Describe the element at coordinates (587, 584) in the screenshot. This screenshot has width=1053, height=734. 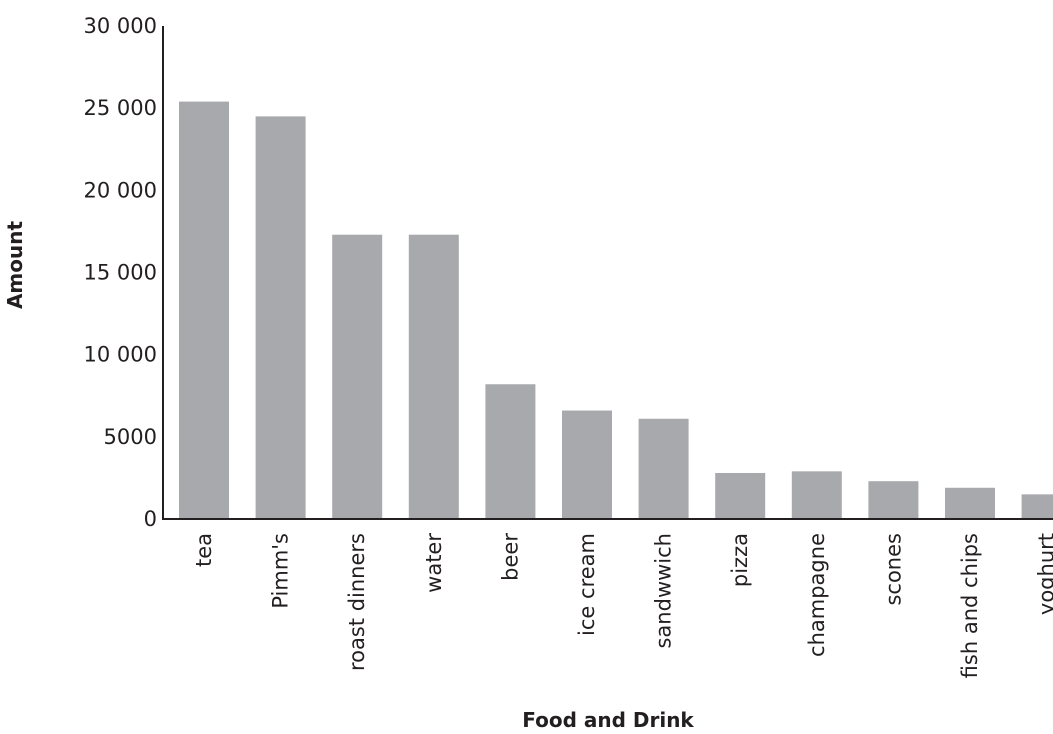
I see `x-tick-label: ice cream` at that location.